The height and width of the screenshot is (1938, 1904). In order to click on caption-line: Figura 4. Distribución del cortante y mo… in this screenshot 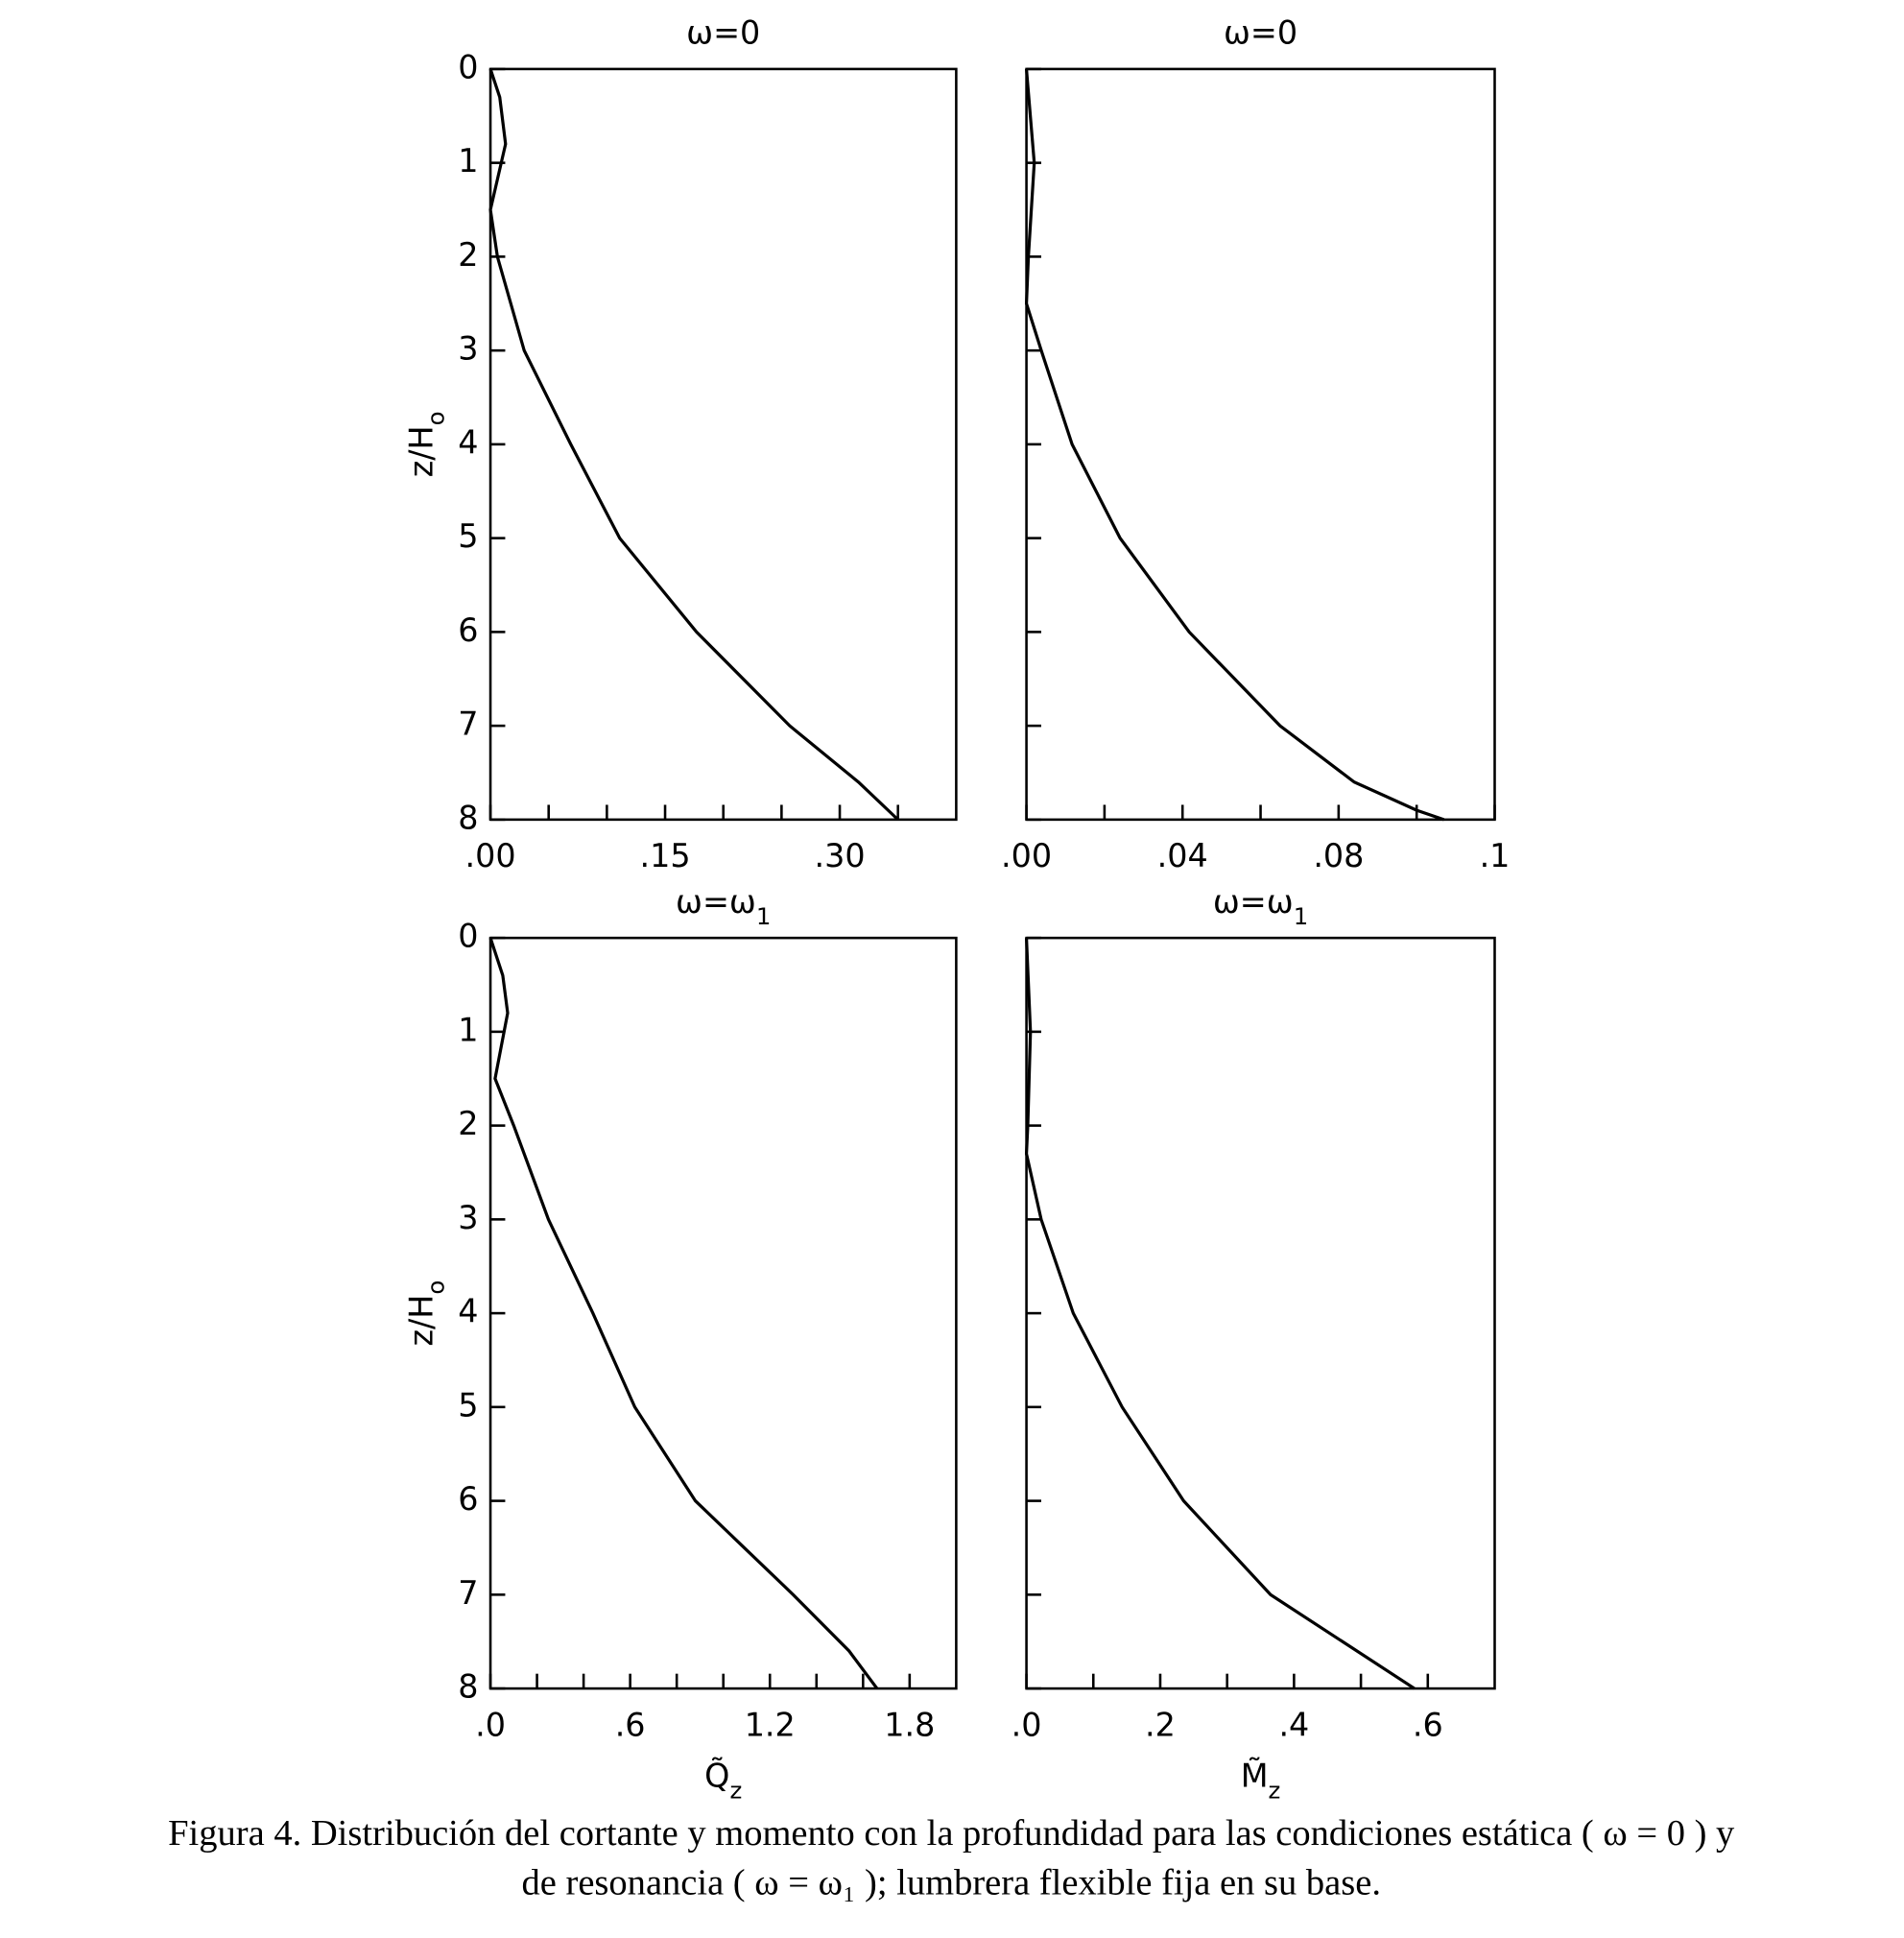, I will do `click(952, 1834)`.